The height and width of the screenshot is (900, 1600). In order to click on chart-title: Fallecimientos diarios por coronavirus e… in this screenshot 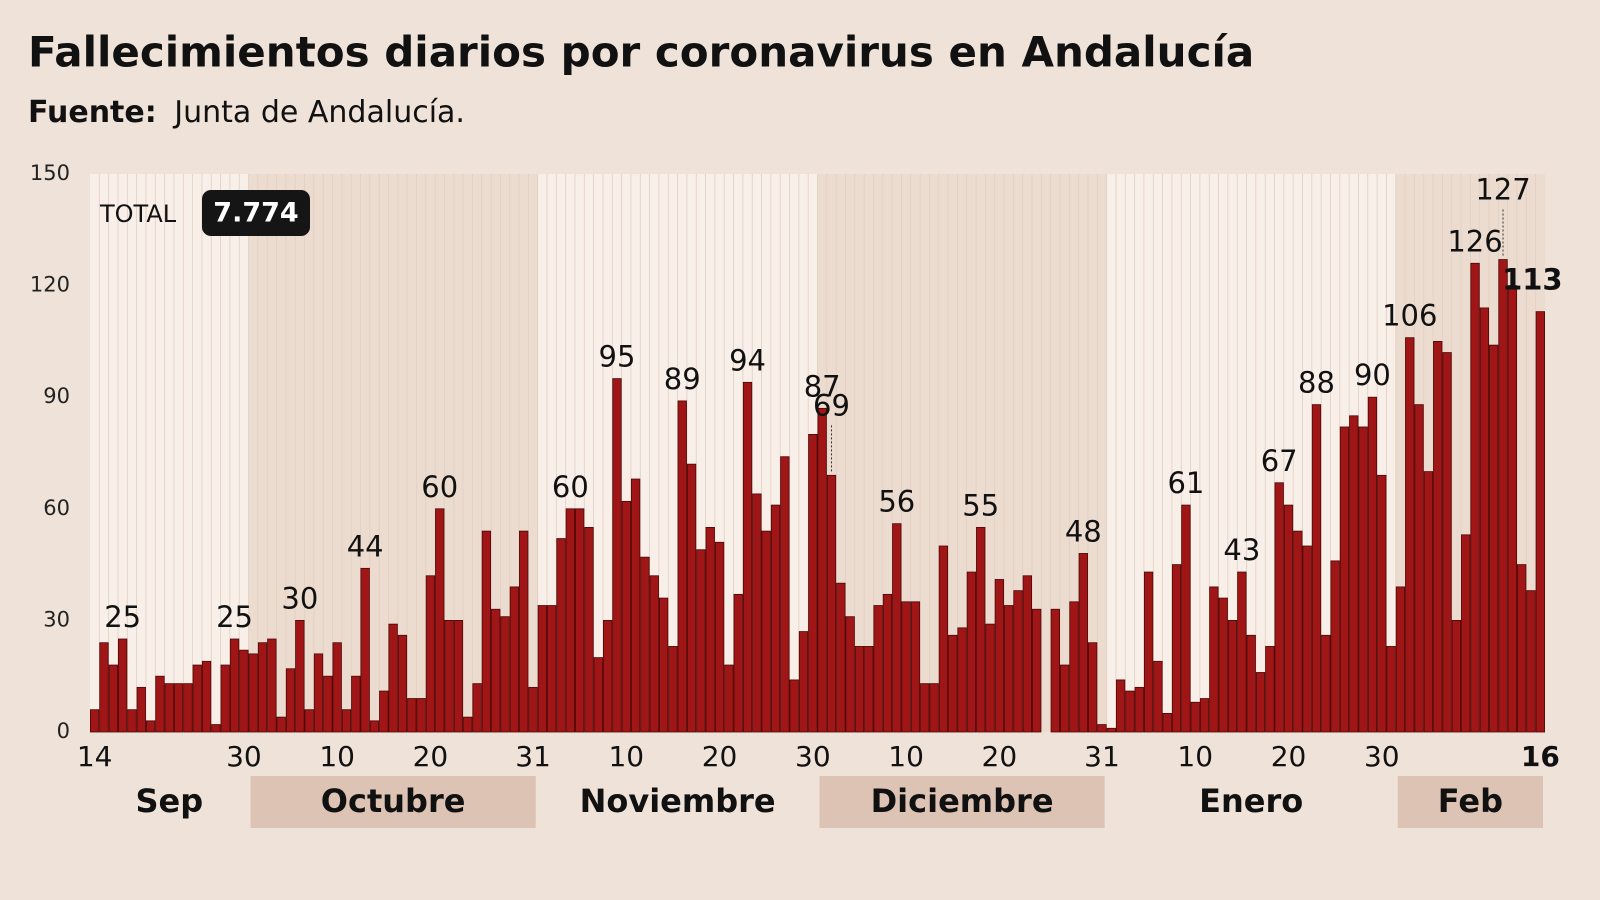, I will do `click(641, 52)`.